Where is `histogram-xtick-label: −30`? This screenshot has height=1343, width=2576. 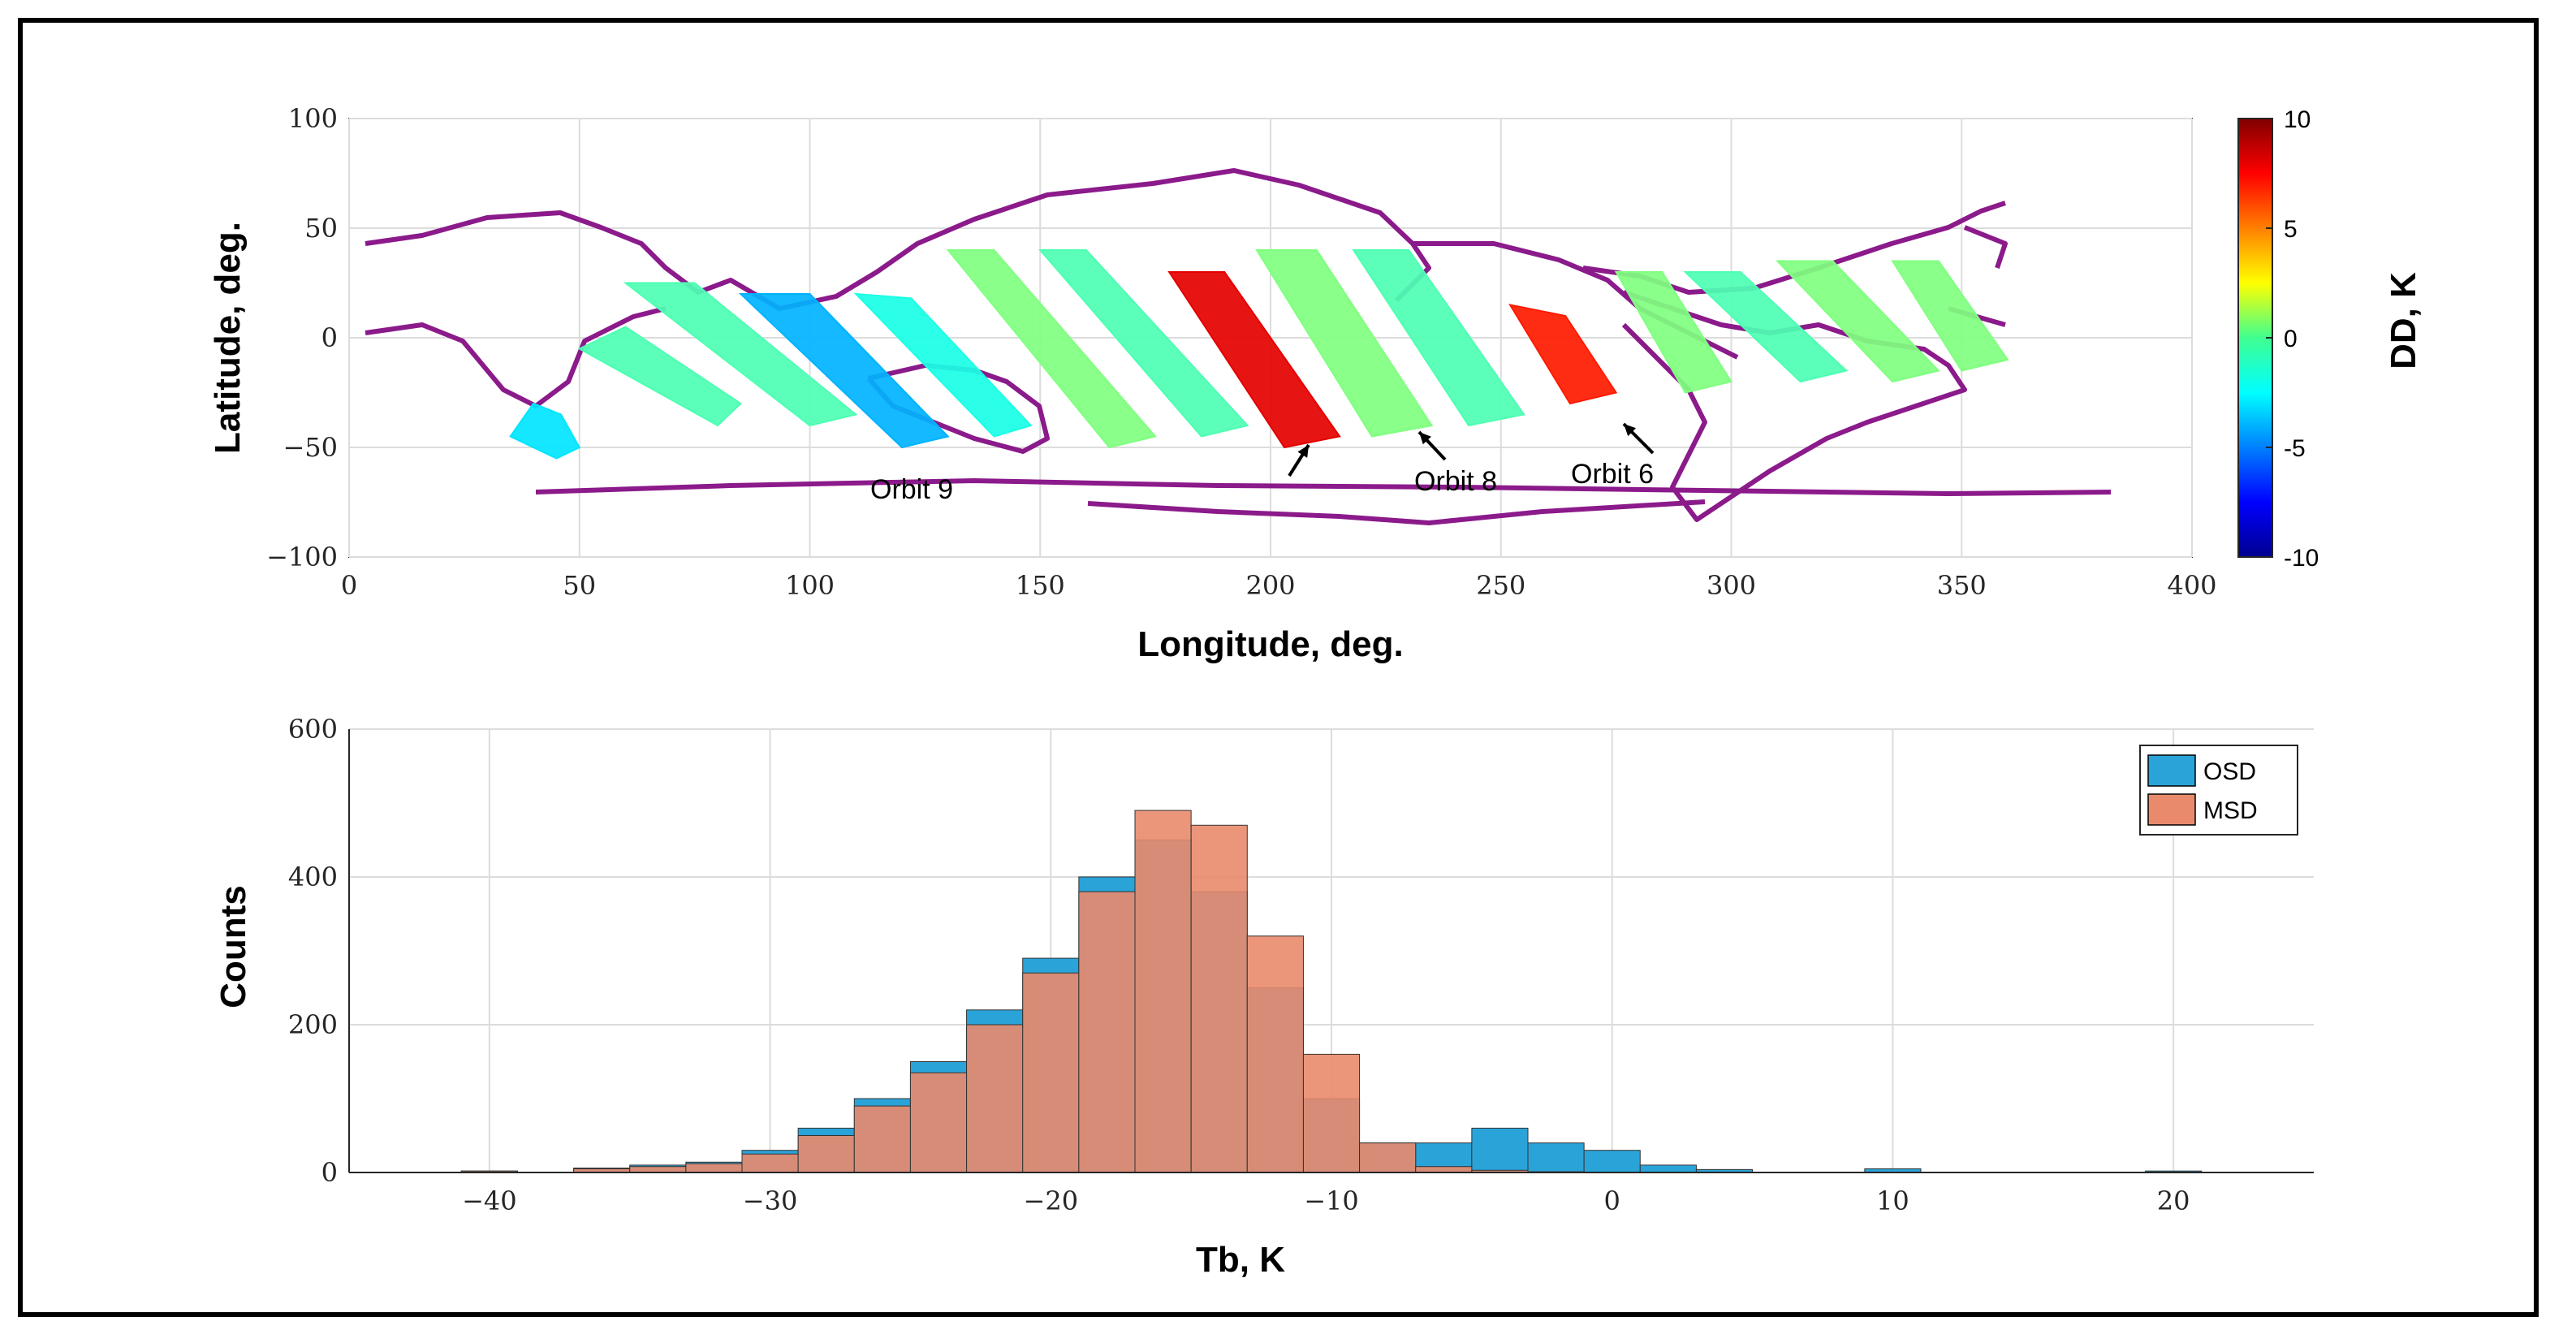
histogram-xtick-label: −30 is located at coordinates (770, 1200).